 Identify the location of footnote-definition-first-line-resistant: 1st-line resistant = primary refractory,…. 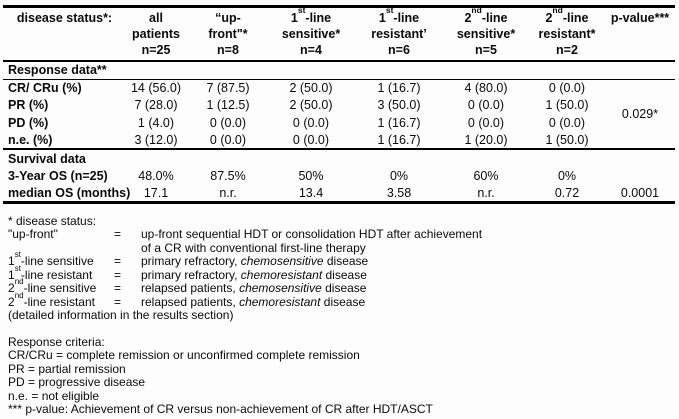
(341, 273).